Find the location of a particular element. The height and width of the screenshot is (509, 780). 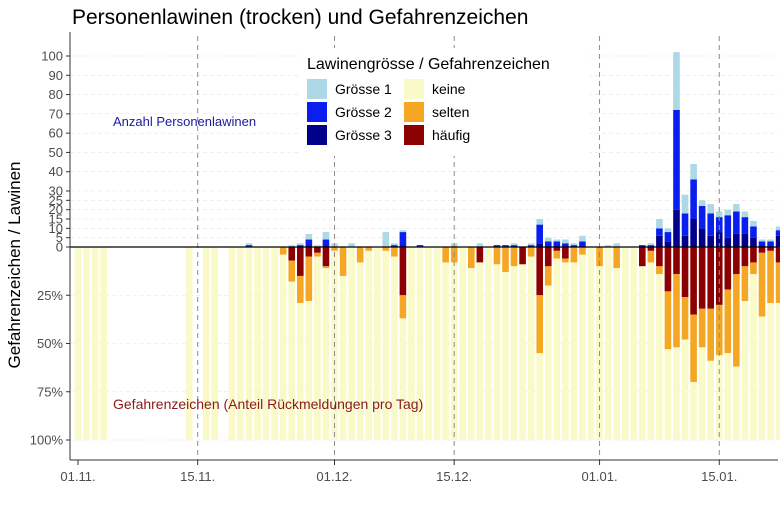

y-tick-label: 25 is located at coordinates (56, 200).